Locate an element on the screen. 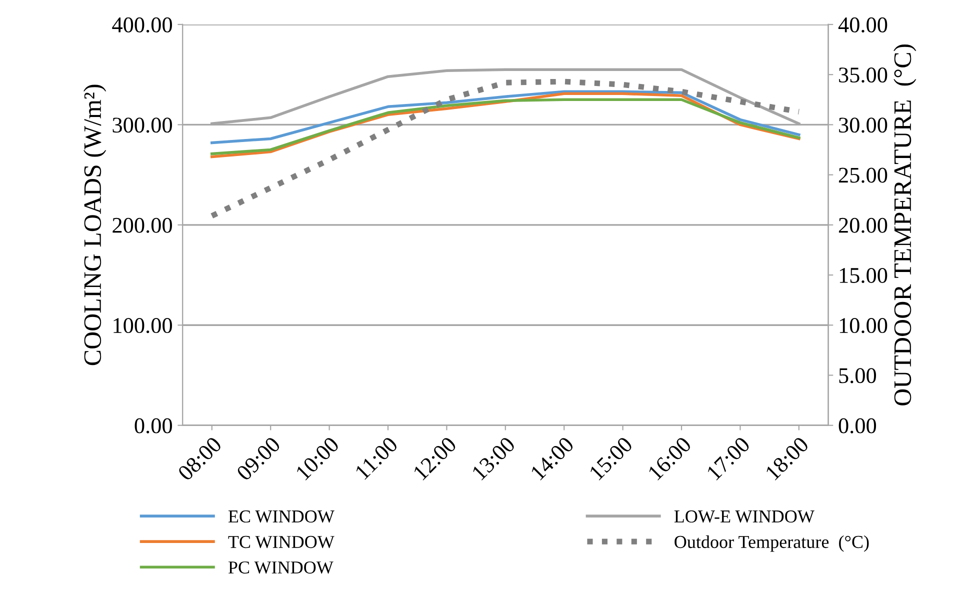 This screenshot has width=971, height=612. y2-tick-label: 20.00 is located at coordinates (863, 225).